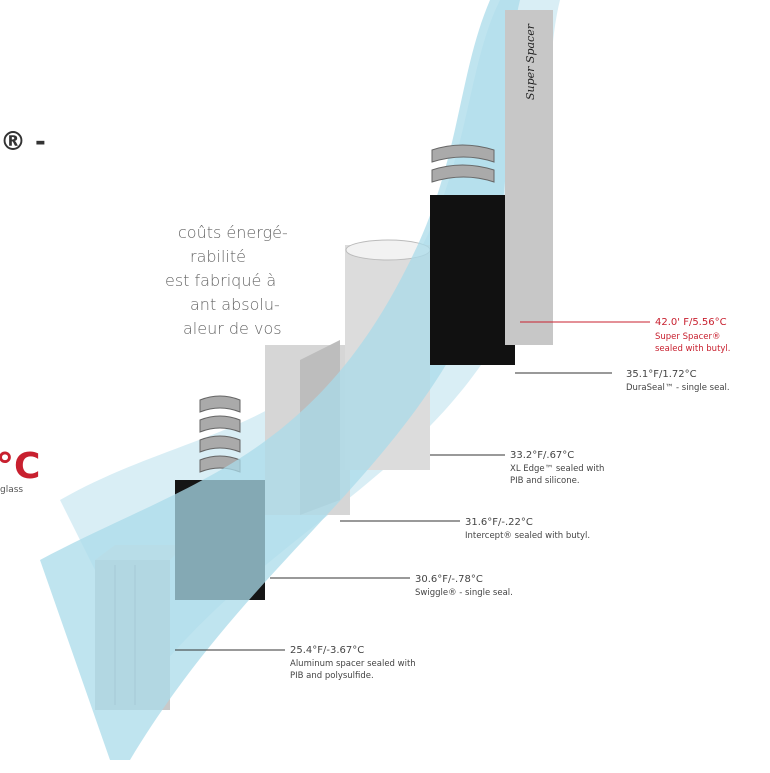 The width and height of the screenshot is (770, 773). I want to click on paragraph-line: coûts énergé-, so click(233, 232).